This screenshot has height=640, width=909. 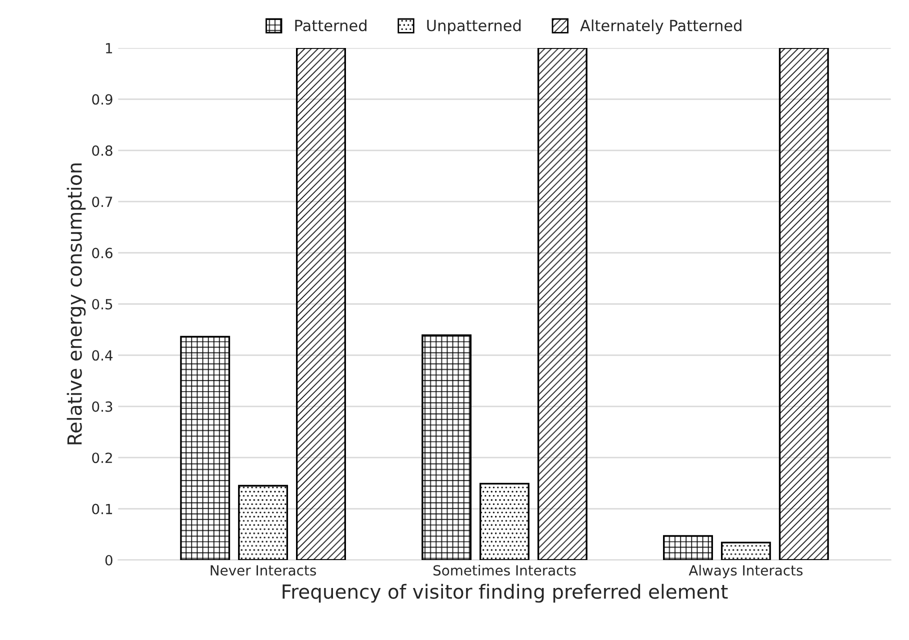 What do you see at coordinates (102, 253) in the screenshot?
I see `y-tick-label: 0.6` at bounding box center [102, 253].